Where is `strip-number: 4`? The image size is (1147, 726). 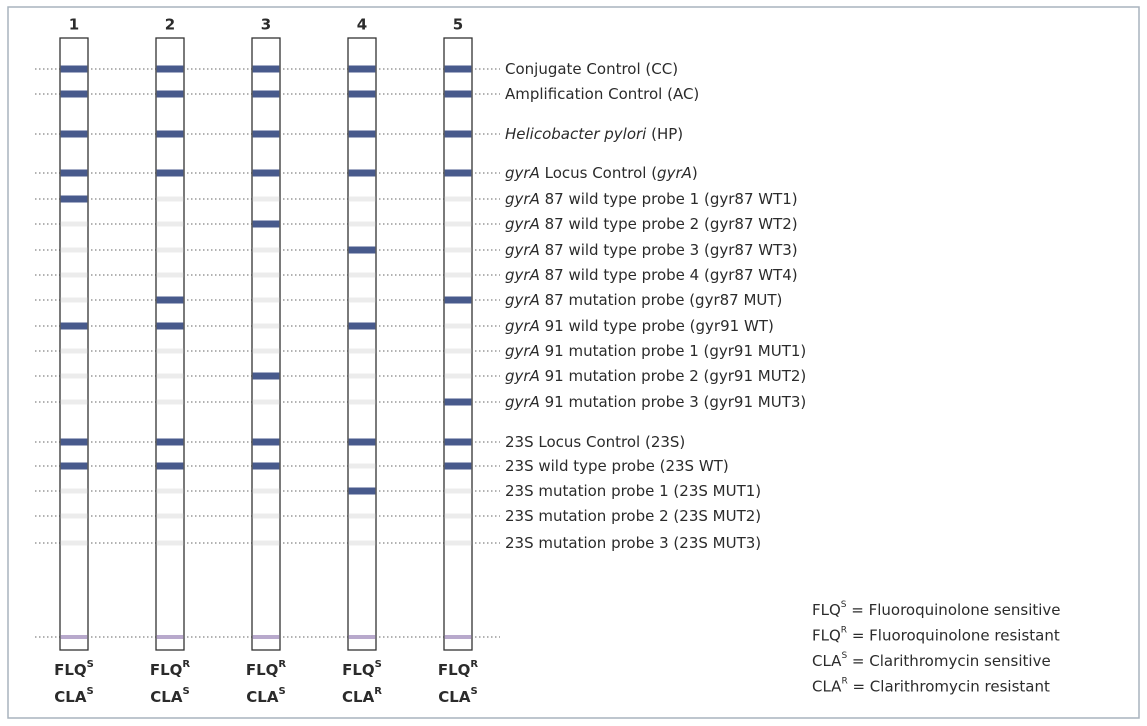
strip-number: 4 is located at coordinates (362, 25).